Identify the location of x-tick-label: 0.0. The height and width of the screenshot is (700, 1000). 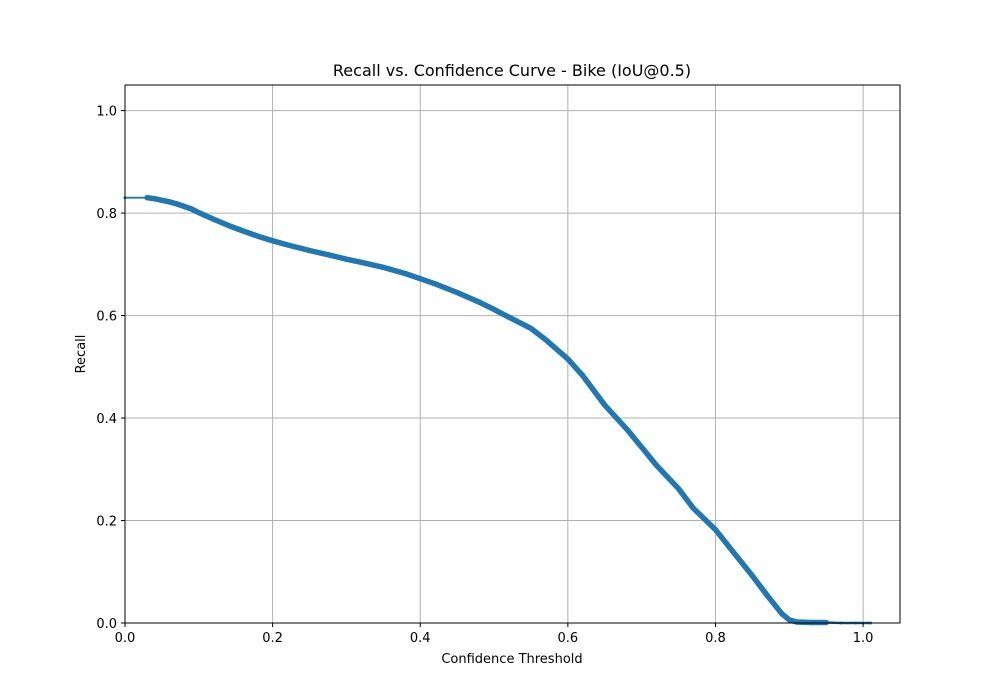
(125, 638).